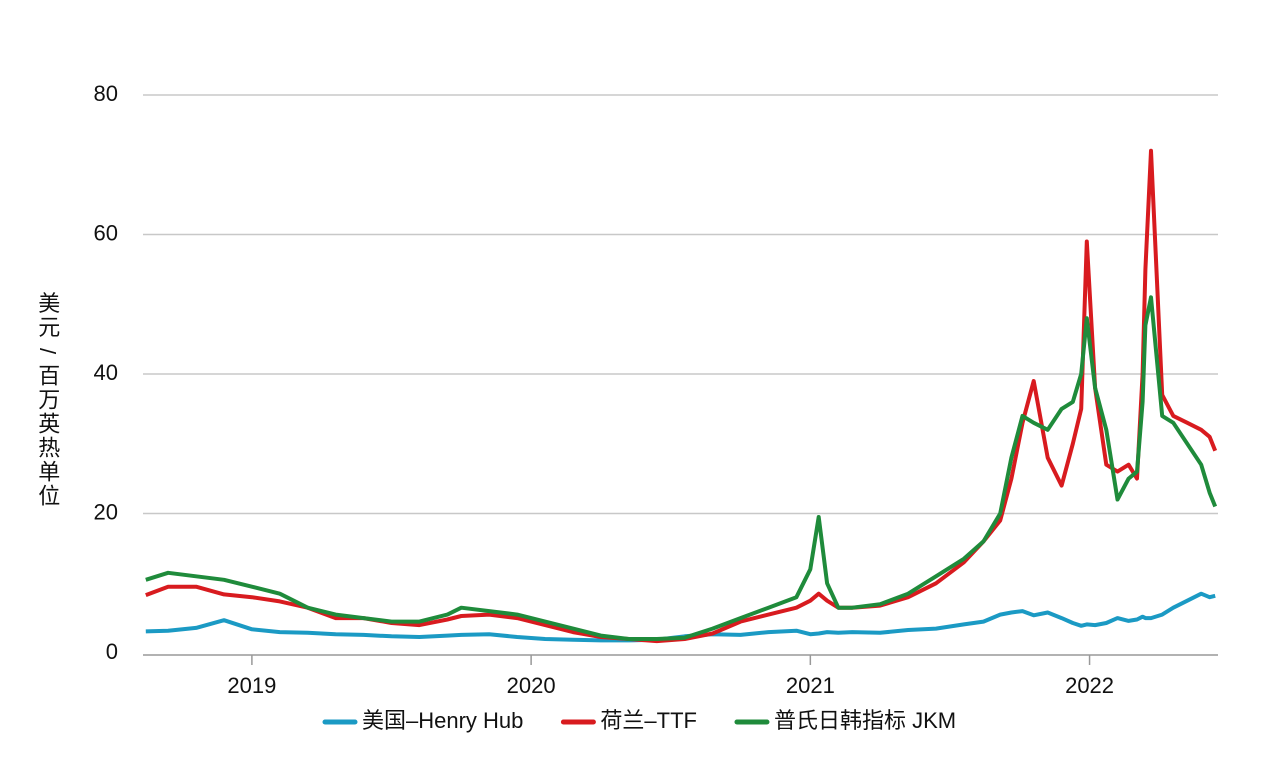 This screenshot has width=1285, height=764. Describe the element at coordinates (680, 617) in the screenshot. I see `series-line` at that location.